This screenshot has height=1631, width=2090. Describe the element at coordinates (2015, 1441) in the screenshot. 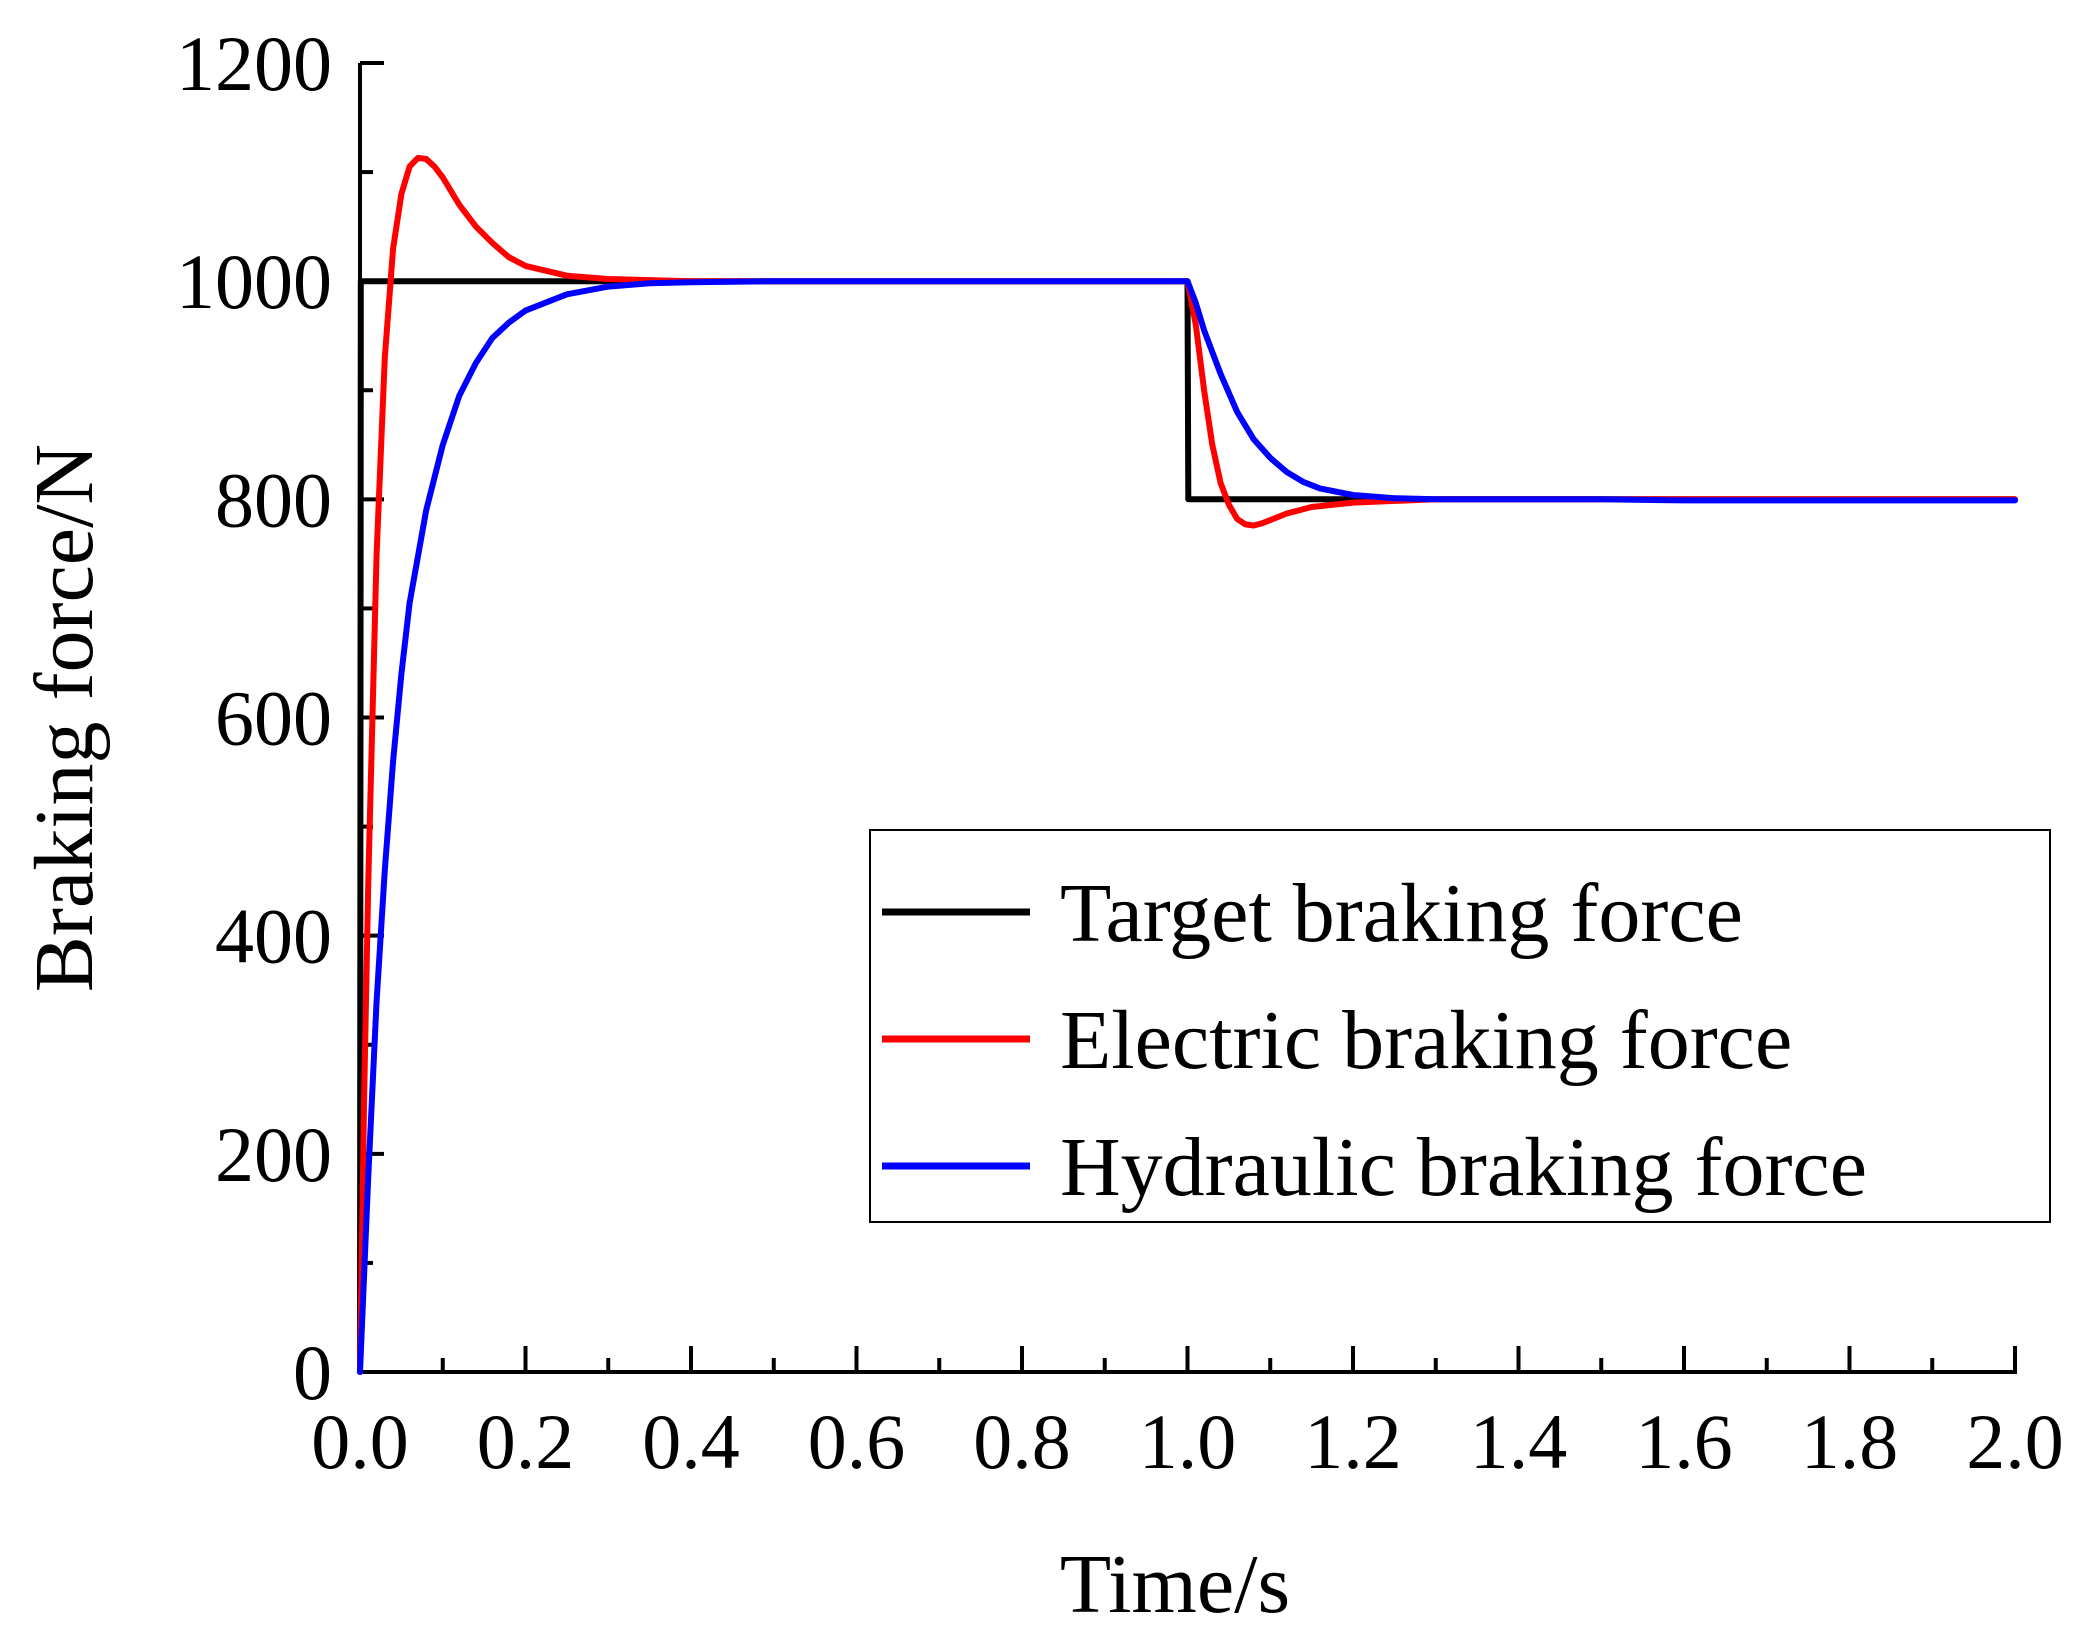

I see `x-tick-label: 2.0` at that location.